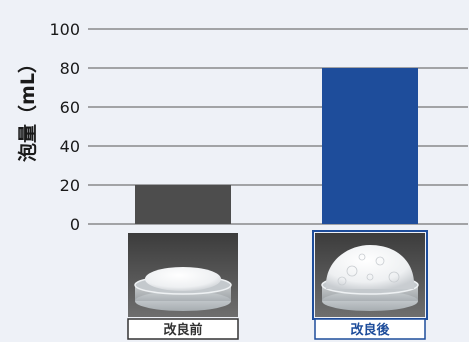 Image resolution: width=469 pixels, height=342 pixels. Describe the element at coordinates (70, 68) in the screenshot. I see `y-tick-label: 80` at that location.